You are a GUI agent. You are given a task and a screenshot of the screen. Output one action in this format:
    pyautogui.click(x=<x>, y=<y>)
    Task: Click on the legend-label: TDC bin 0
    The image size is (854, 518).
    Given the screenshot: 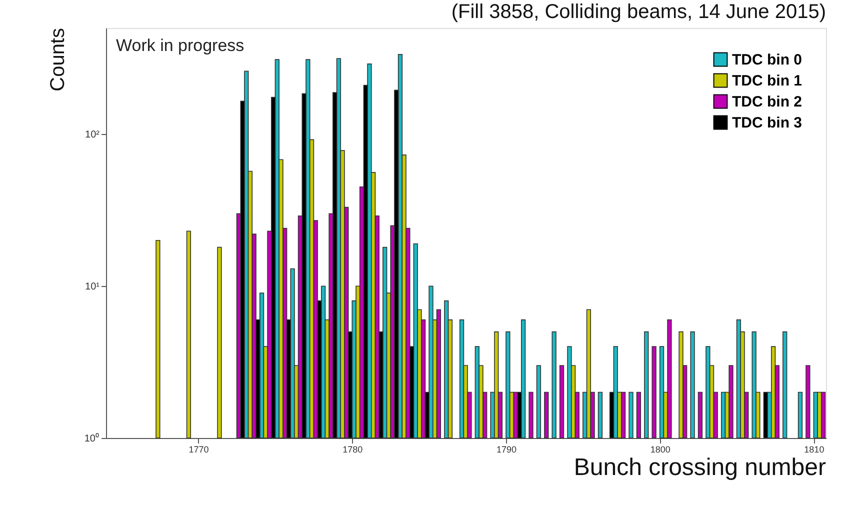 What is the action you would take?
    pyautogui.click(x=767, y=60)
    